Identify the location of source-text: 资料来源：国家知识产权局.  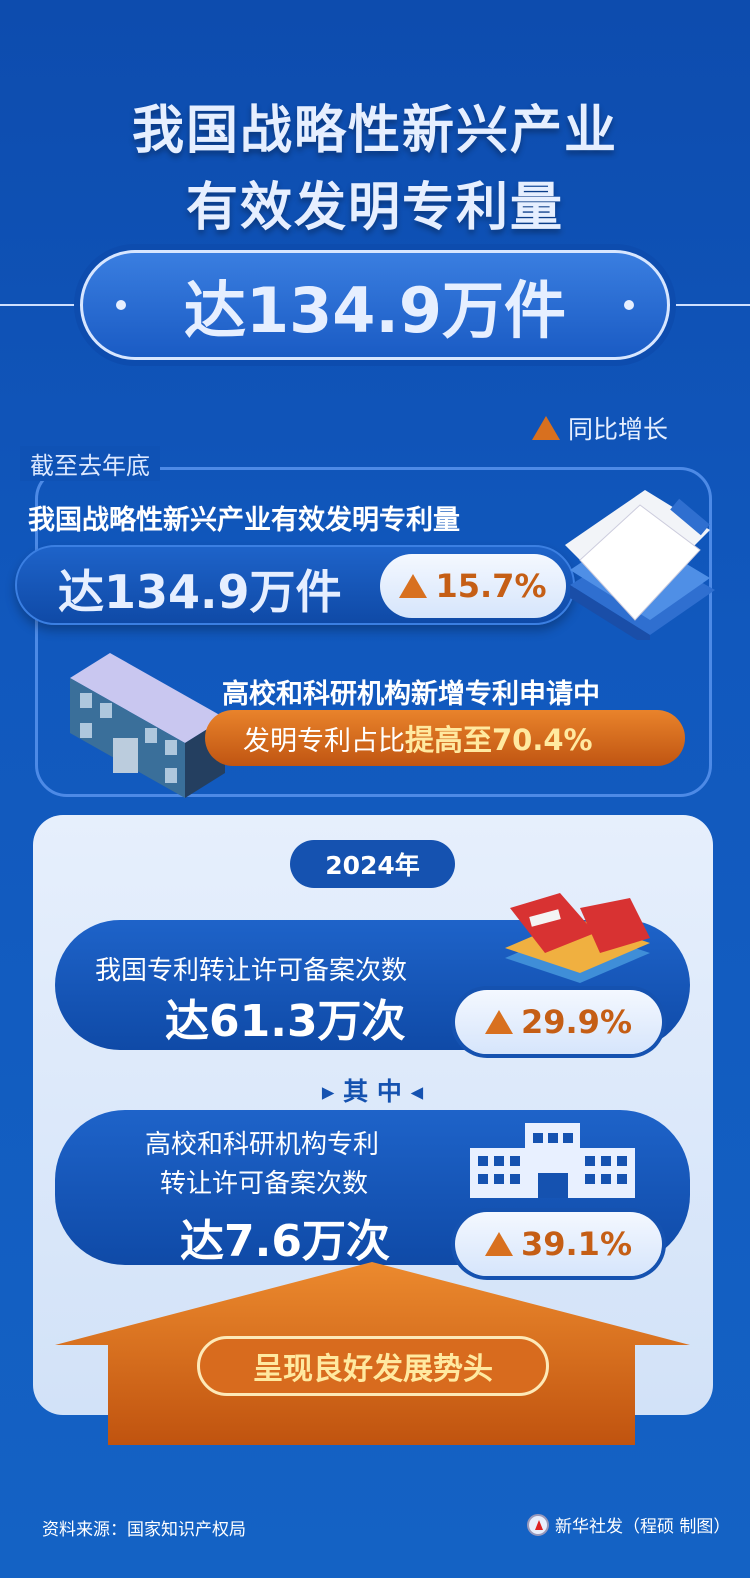
(144, 1530).